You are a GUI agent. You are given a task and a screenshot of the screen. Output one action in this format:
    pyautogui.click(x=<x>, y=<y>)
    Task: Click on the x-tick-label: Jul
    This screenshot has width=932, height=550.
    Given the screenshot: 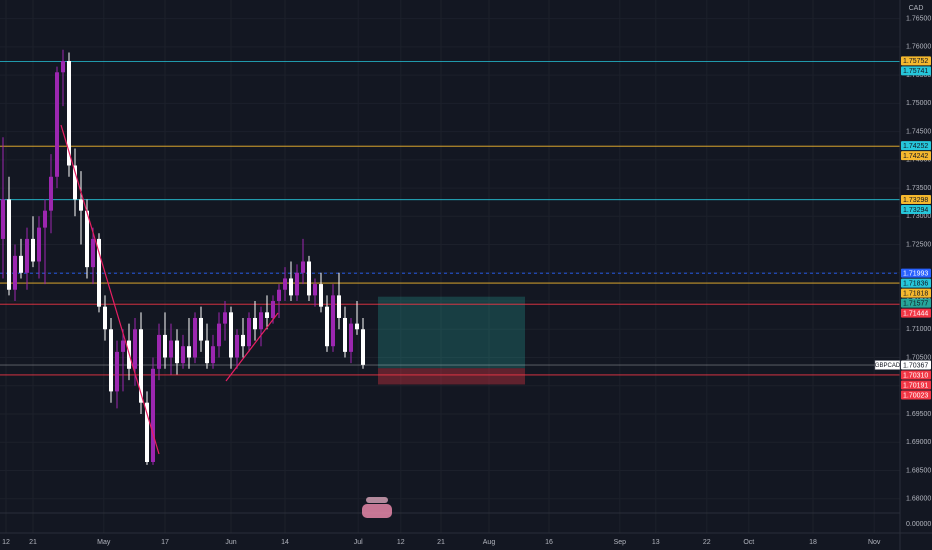 What is the action you would take?
    pyautogui.click(x=358, y=542)
    